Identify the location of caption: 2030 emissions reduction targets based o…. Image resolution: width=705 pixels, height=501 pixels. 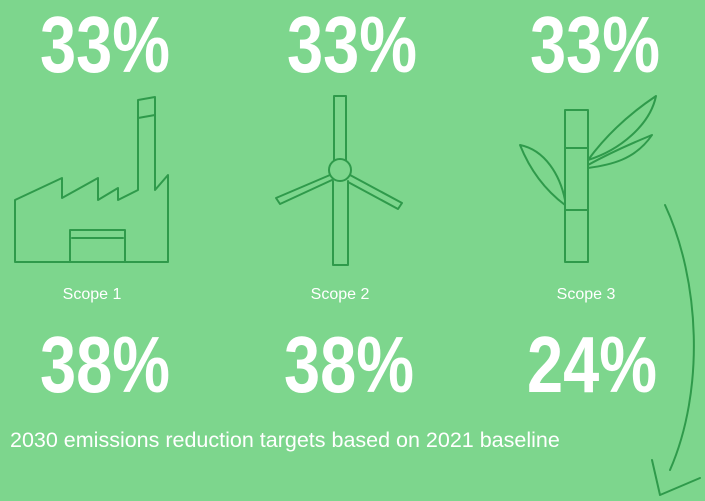
(285, 440).